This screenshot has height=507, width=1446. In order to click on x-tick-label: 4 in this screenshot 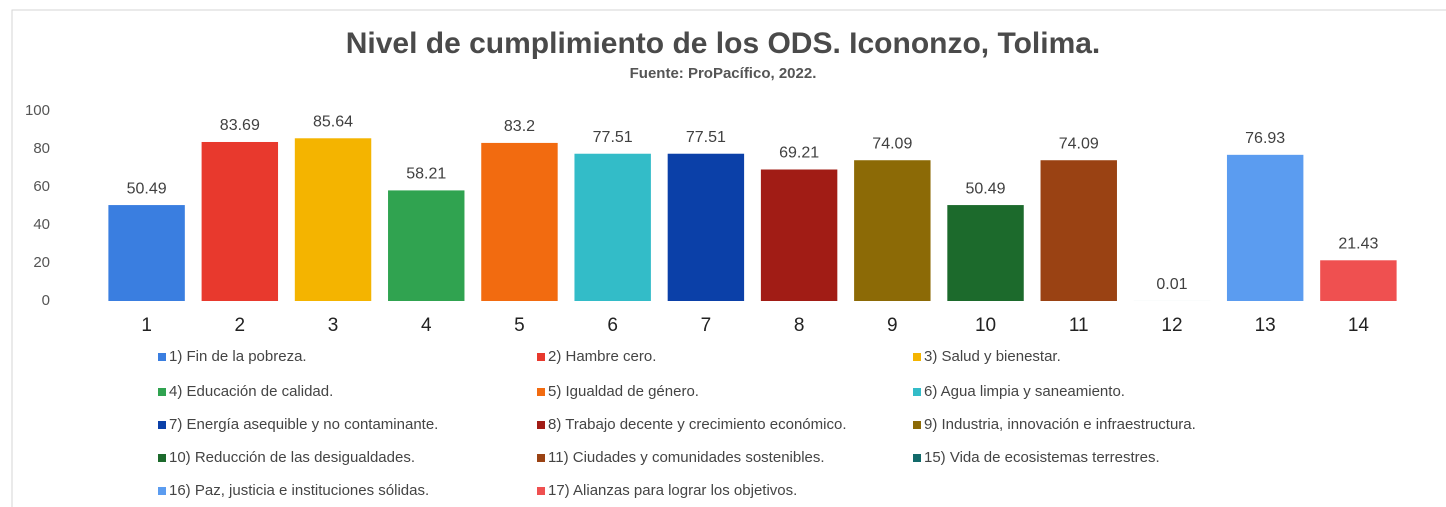, I will do `click(426, 325)`.